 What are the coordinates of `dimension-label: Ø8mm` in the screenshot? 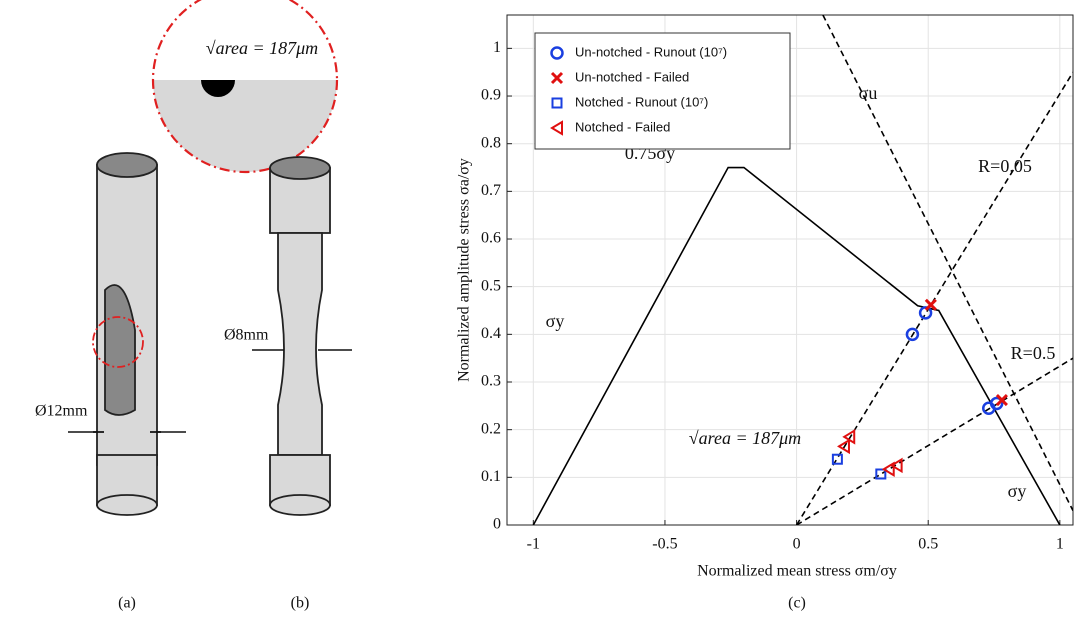 It's located at (246, 335).